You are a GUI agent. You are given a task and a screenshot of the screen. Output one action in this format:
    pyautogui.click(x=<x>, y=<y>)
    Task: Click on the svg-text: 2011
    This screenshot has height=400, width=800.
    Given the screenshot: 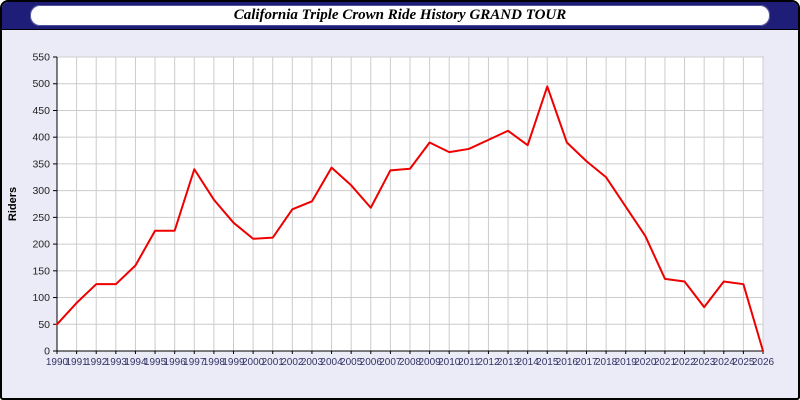 What is the action you would take?
    pyautogui.click(x=469, y=362)
    